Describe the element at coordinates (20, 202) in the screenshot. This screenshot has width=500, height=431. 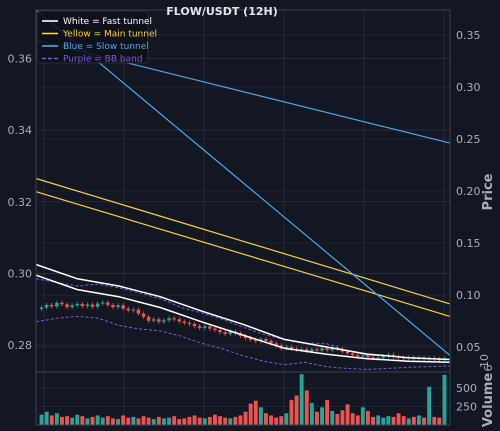
I see `left-tick-label: 0.32` at that location.